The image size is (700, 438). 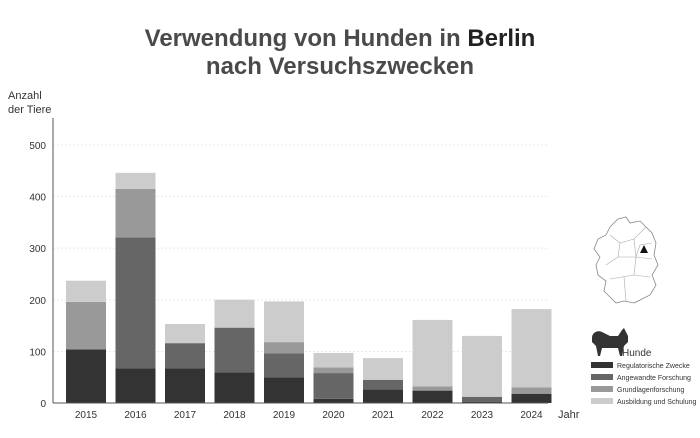 I want to click on legend-label: Grundlagenforschung, so click(x=650, y=390).